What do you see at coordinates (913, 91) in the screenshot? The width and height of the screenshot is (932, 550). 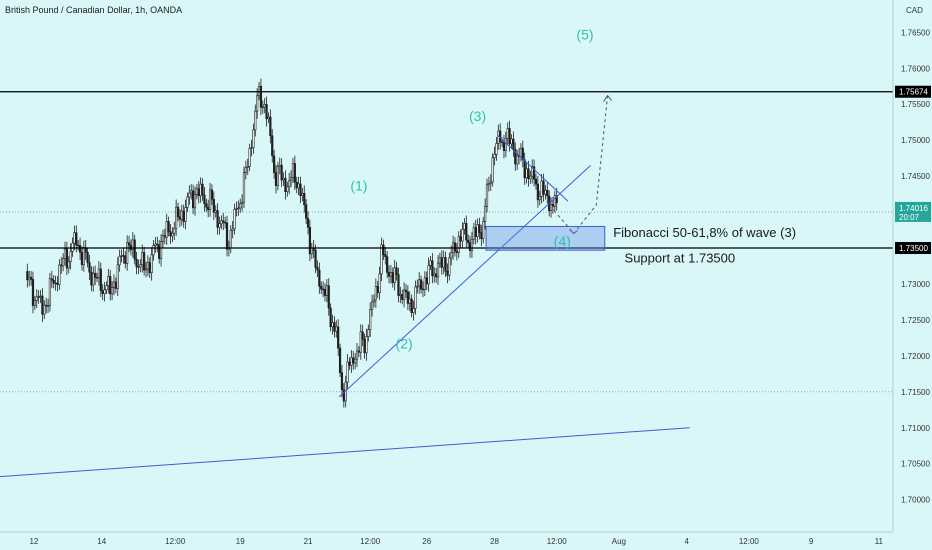 I see `level-price-badge` at bounding box center [913, 91].